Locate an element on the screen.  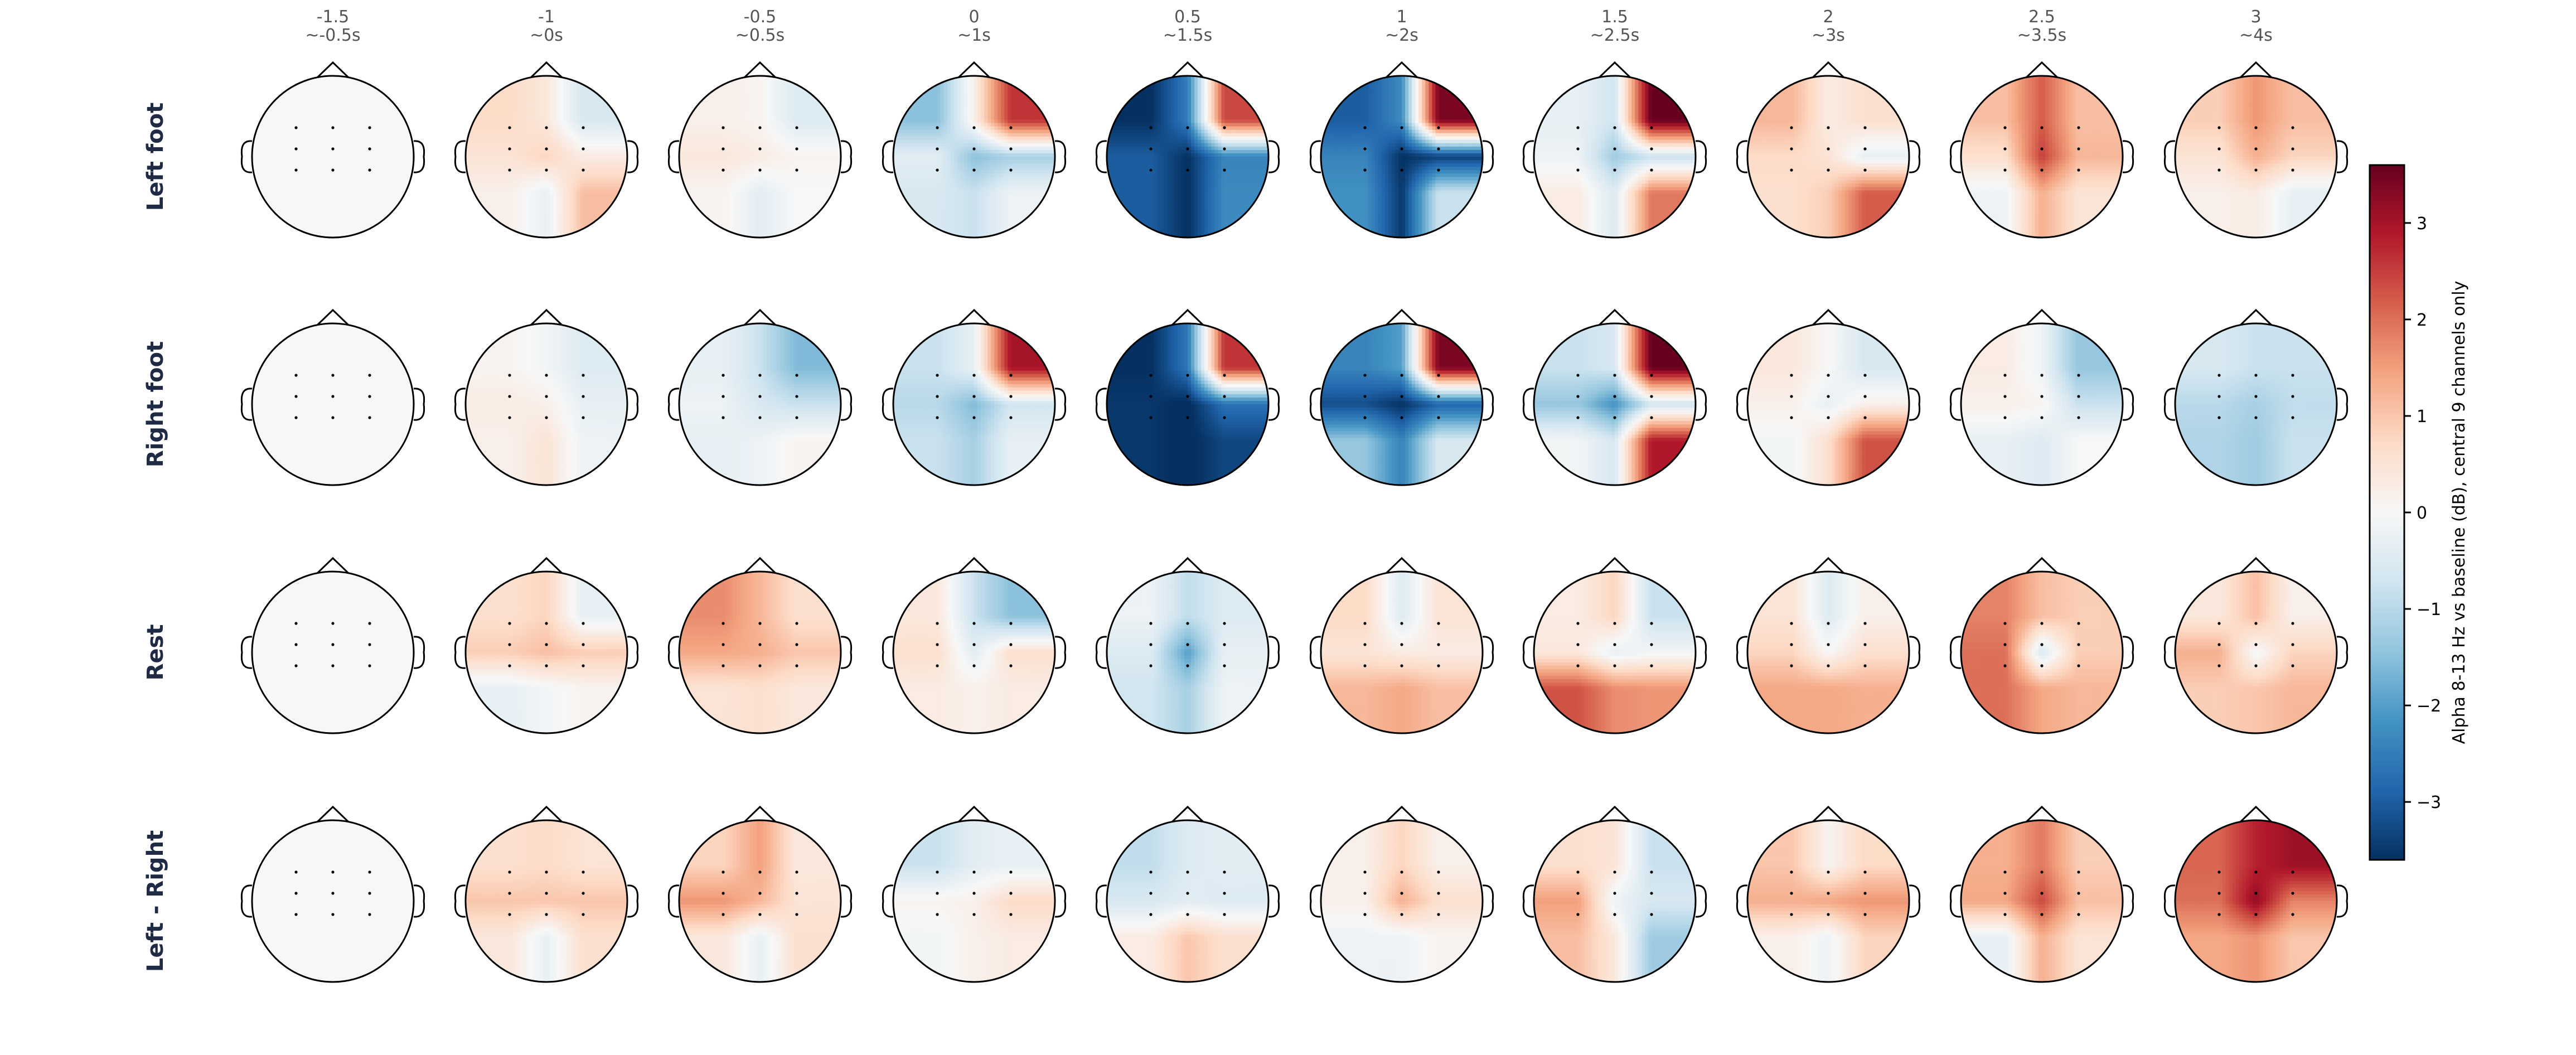
column-time-label: -1 is located at coordinates (546, 17).